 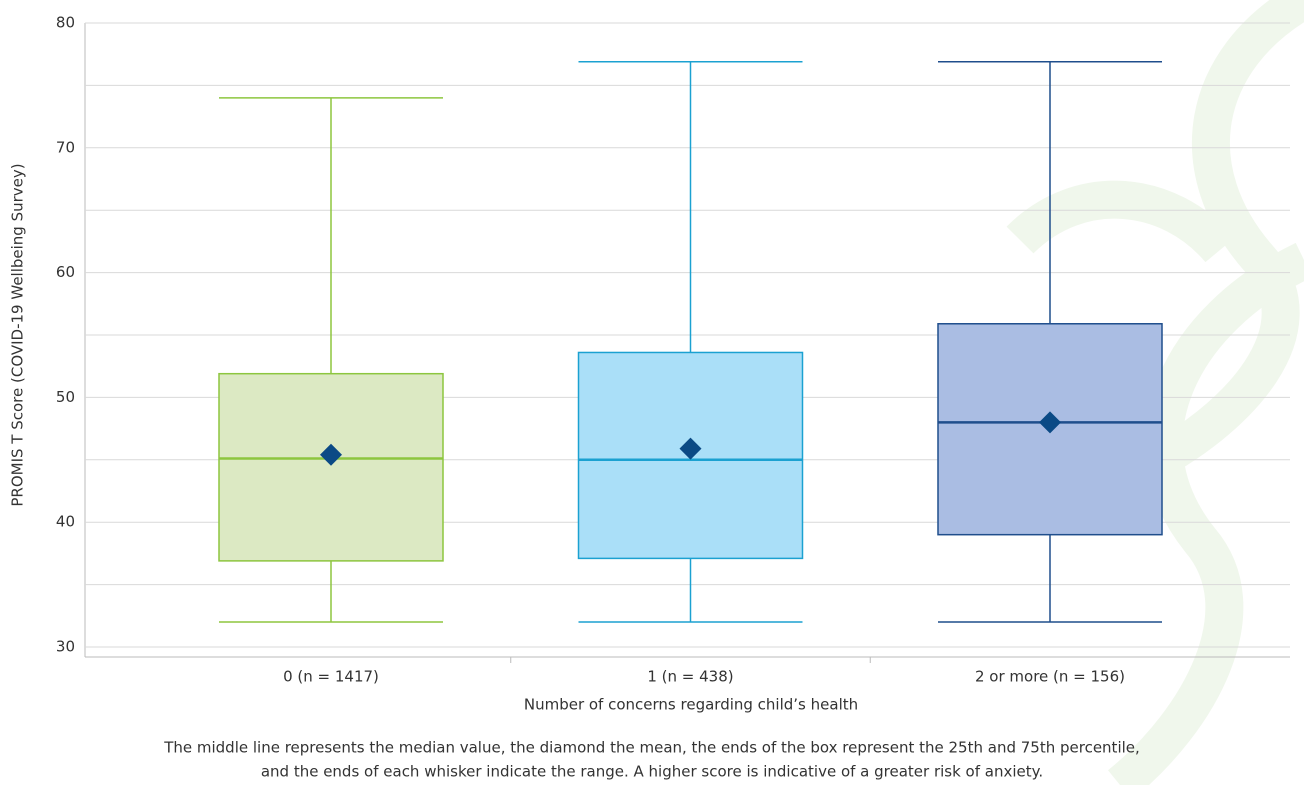 What do you see at coordinates (65, 272) in the screenshot?
I see `y-tick-label: 60` at bounding box center [65, 272].